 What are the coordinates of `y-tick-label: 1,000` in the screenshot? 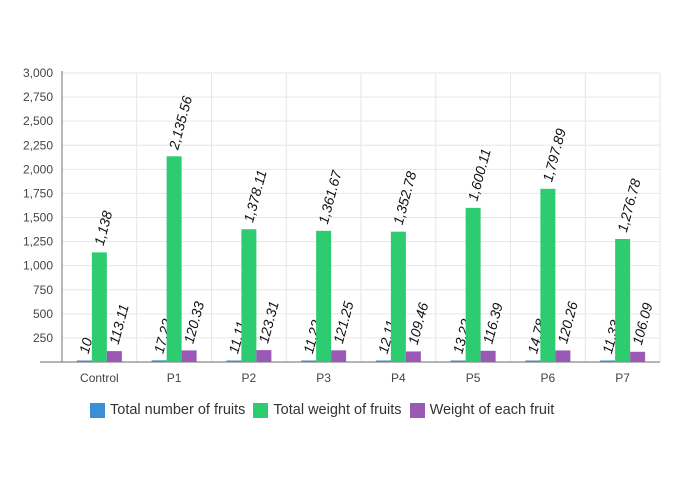 It's located at (38, 266).